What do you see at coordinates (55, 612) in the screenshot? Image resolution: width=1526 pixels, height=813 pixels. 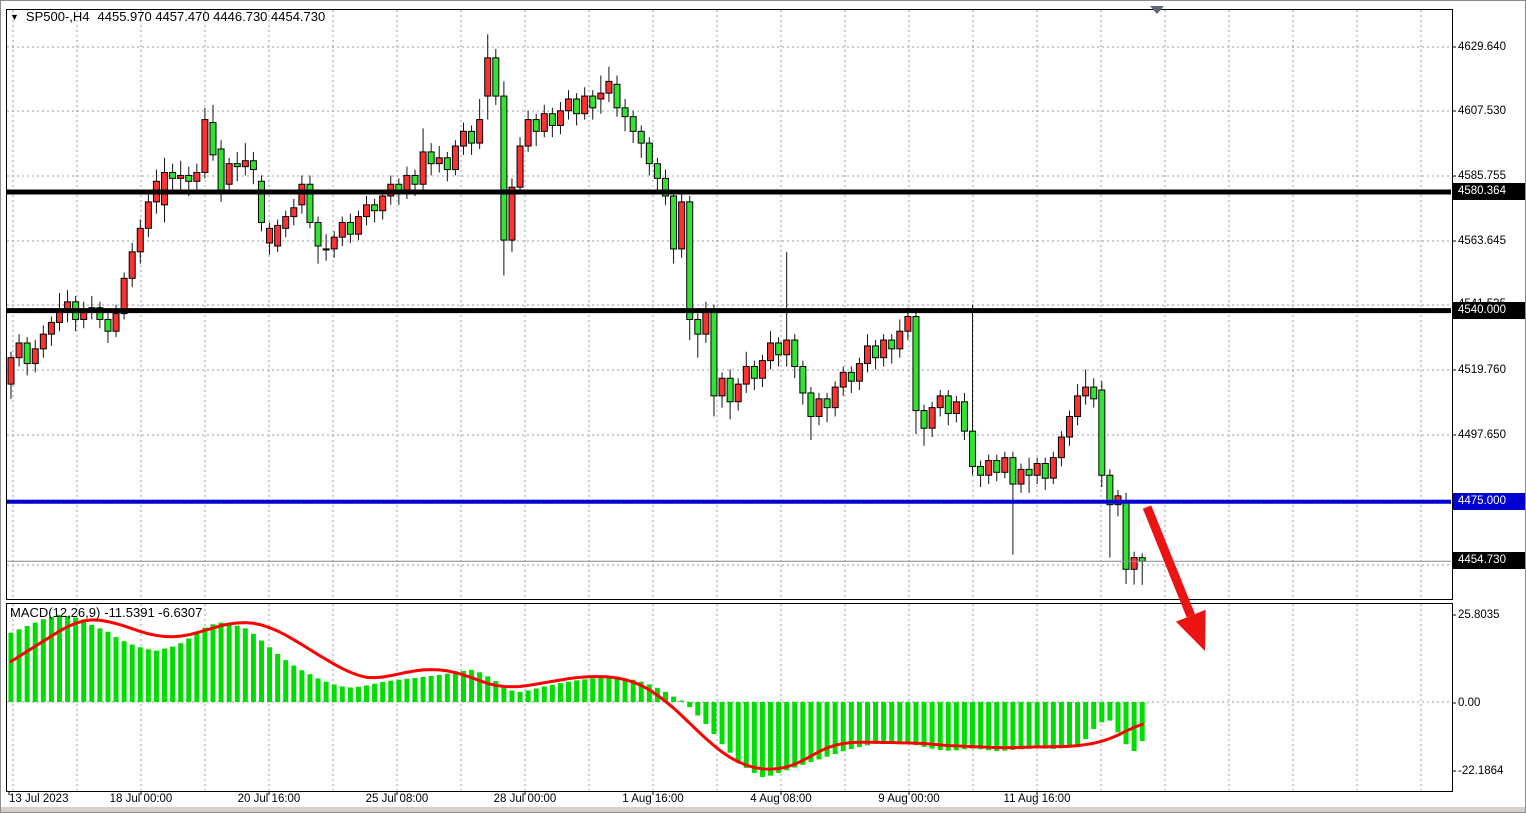 I see `indicator-name: MACD(12,26,9)` at bounding box center [55, 612].